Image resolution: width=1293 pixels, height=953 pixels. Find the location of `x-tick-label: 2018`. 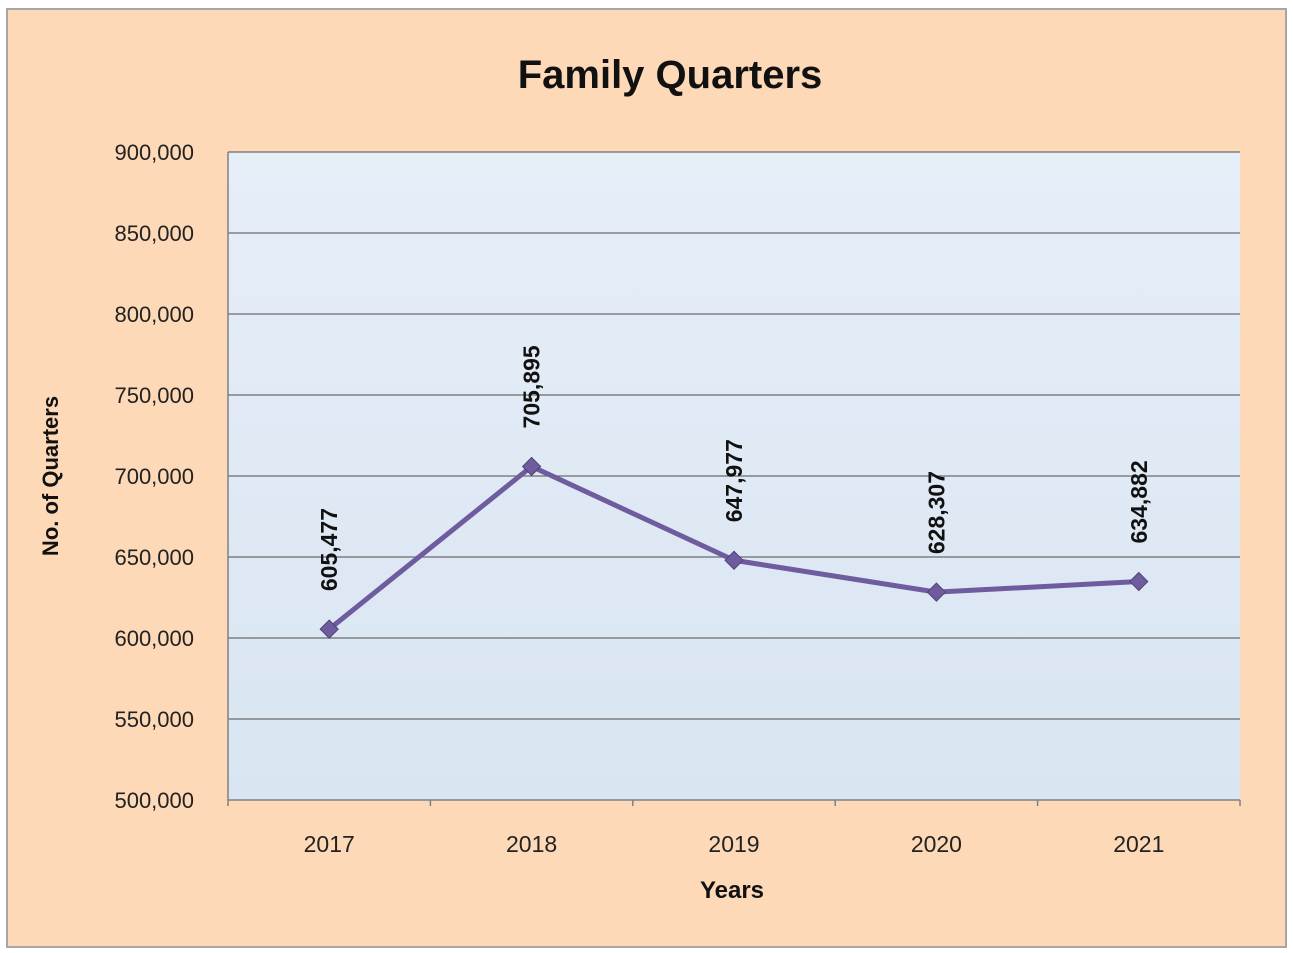

x-tick-label: 2018 is located at coordinates (531, 844).